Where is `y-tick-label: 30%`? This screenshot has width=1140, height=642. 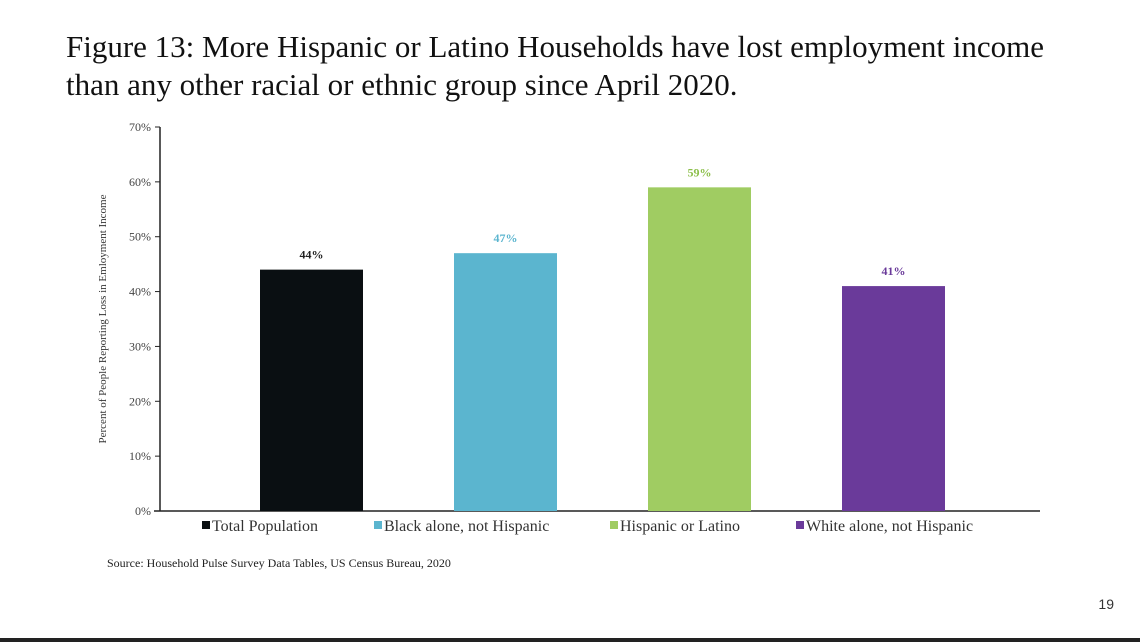 y-tick-label: 30% is located at coordinates (140, 346).